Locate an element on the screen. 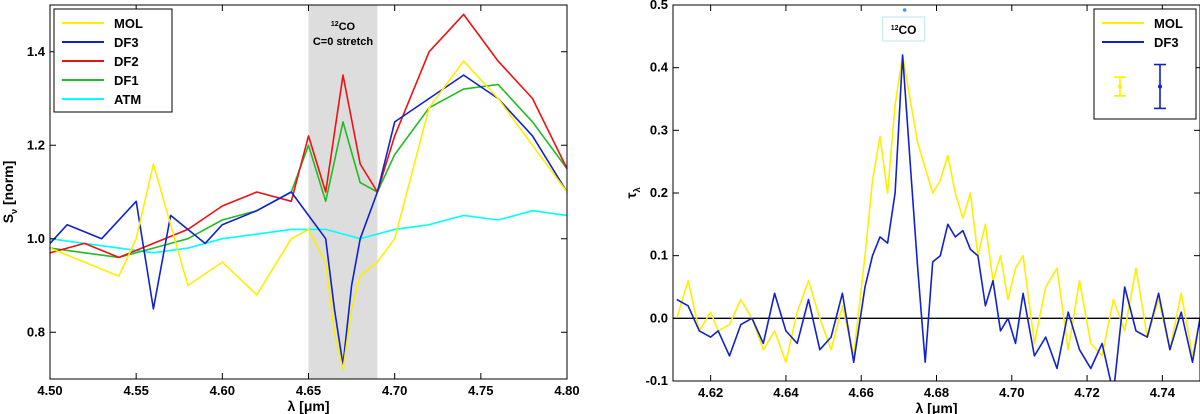 The image size is (1200, 414). y-axis-label-main: S is located at coordinates (8, 218).